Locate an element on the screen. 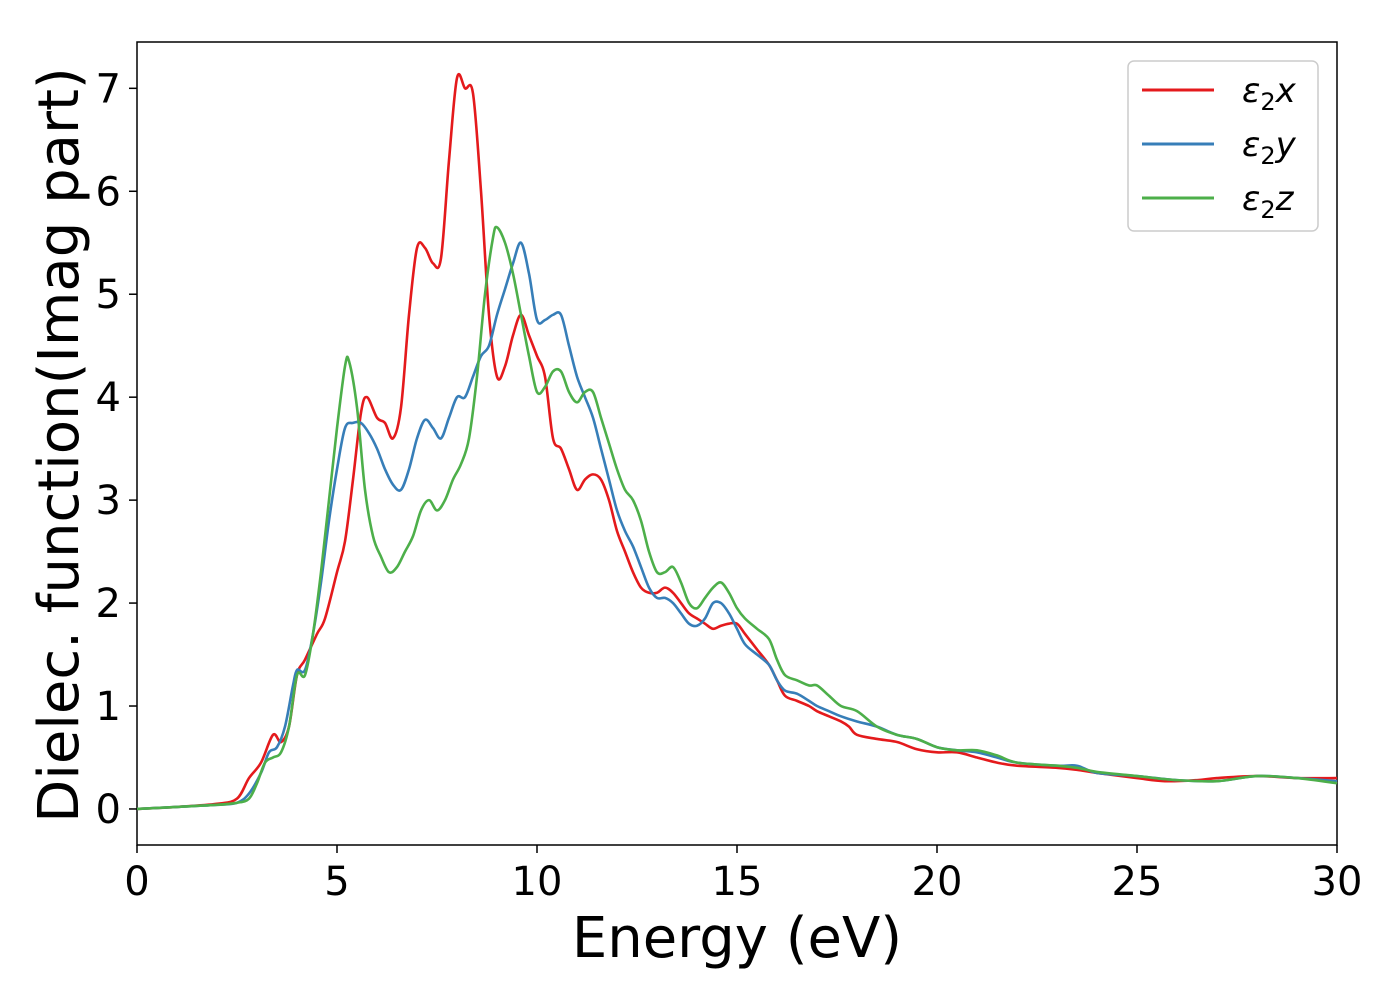 This screenshot has width=1400, height=1000. x-tick-label: 20 is located at coordinates (937, 882).